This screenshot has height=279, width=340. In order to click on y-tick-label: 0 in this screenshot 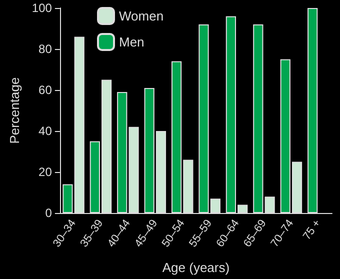, I will do `click(48, 213)`.